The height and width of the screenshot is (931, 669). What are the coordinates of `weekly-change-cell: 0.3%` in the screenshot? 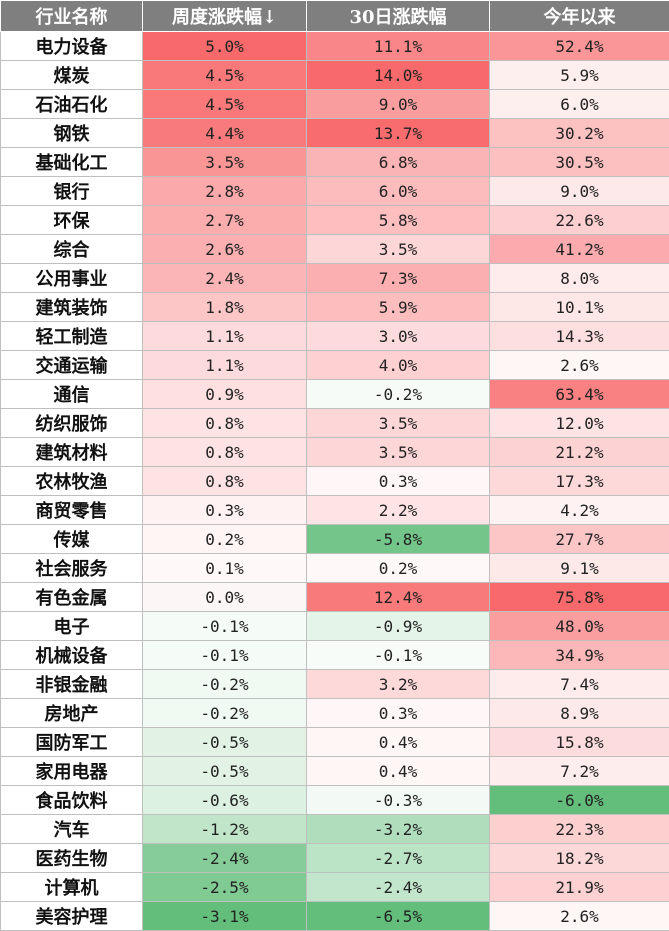 It's located at (225, 510).